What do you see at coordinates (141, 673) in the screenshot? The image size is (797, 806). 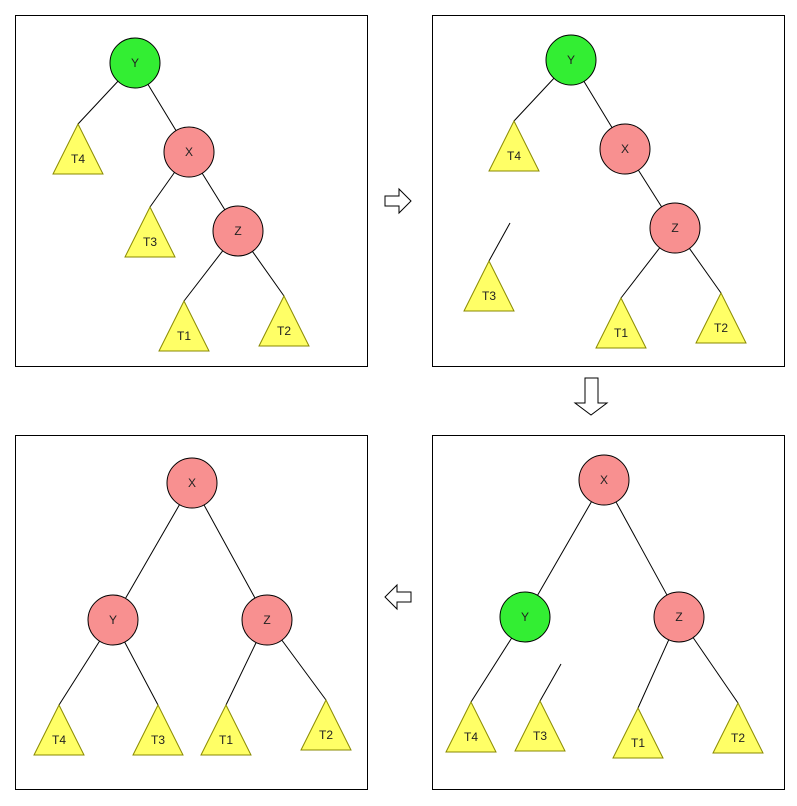 I see `edge-y-t3` at bounding box center [141, 673].